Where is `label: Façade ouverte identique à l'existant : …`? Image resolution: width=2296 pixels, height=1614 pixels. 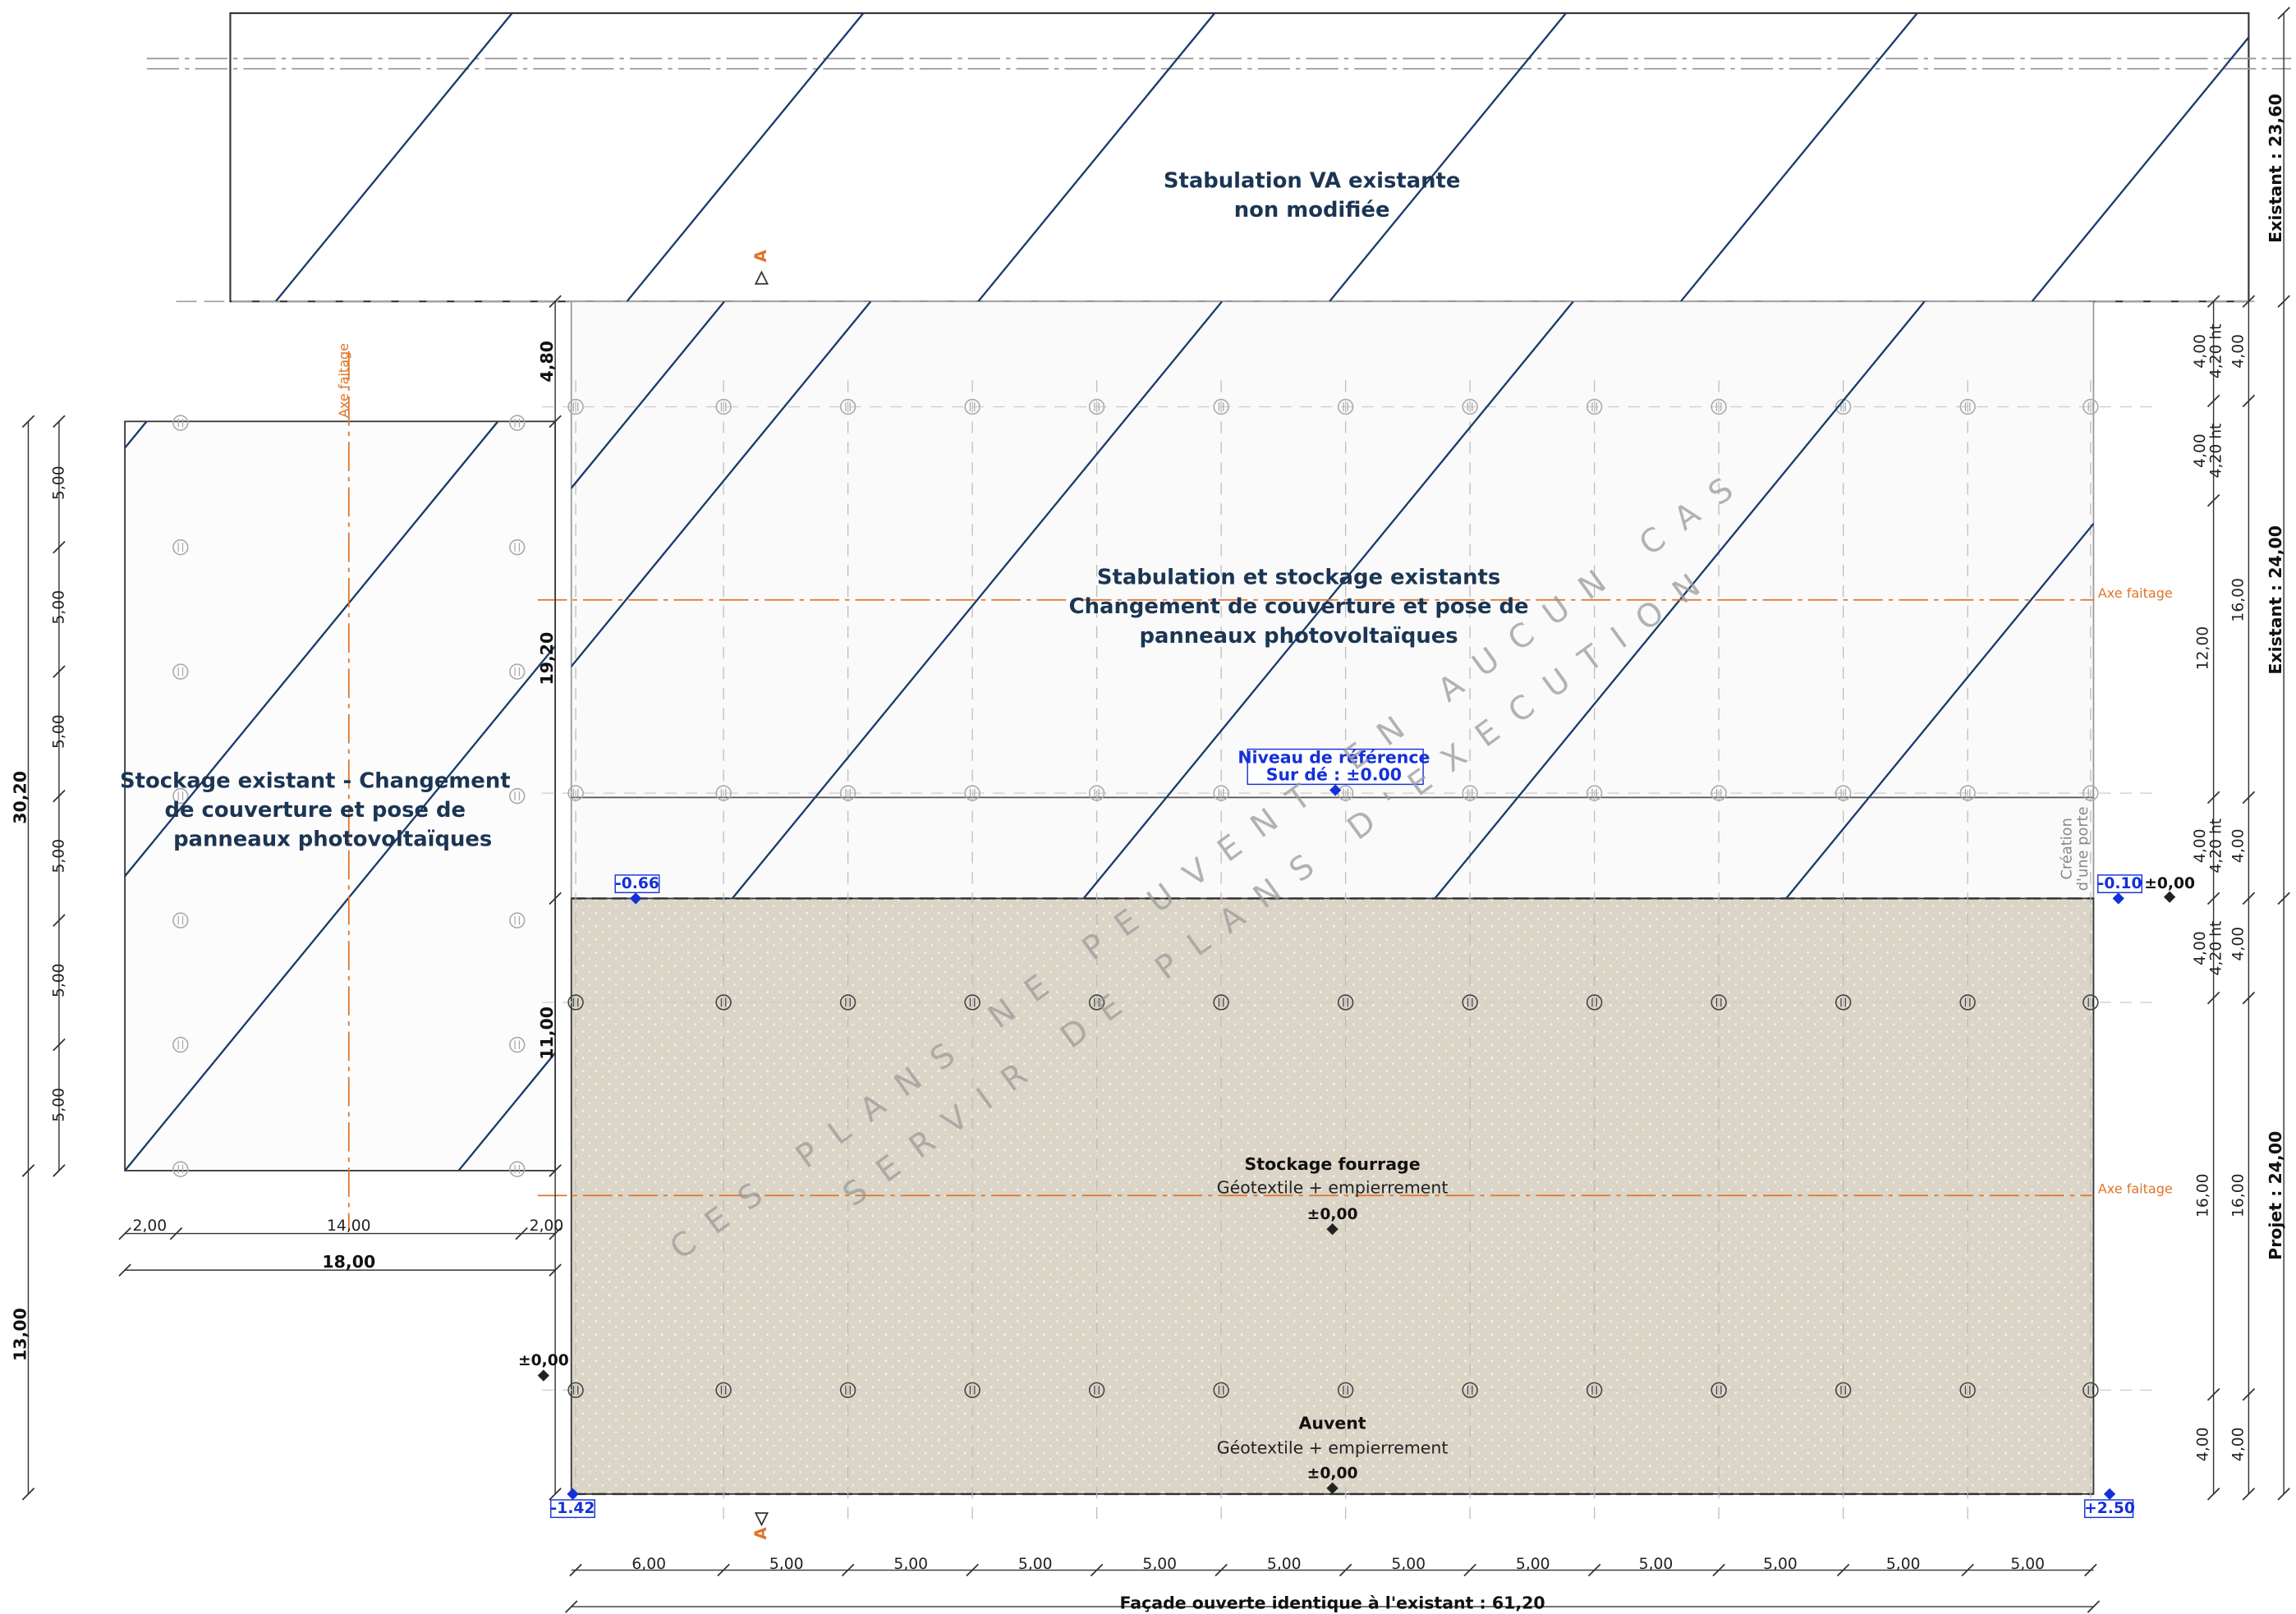
label: Façade ouverte identique à l'existant : … is located at coordinates (1332, 1603).